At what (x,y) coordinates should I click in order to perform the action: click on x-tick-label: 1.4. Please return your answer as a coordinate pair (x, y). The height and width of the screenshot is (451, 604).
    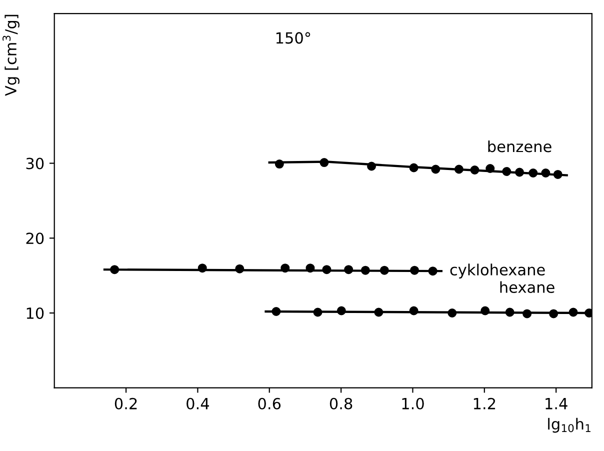
    Looking at the image, I should click on (557, 404).